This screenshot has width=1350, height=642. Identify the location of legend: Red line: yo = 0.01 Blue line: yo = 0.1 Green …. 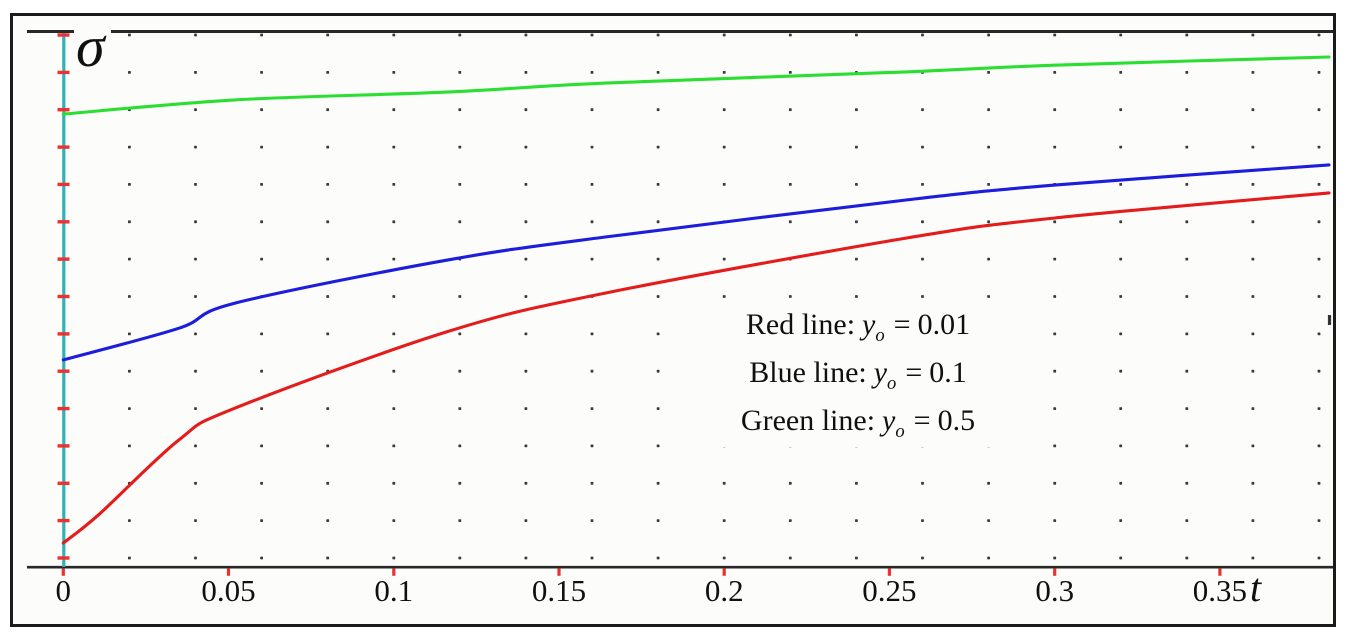
(858, 375).